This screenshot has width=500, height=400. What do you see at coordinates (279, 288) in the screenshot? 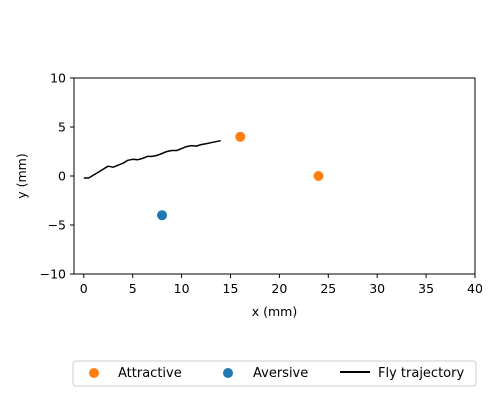
I see `x-tick-label: 20` at bounding box center [279, 288].